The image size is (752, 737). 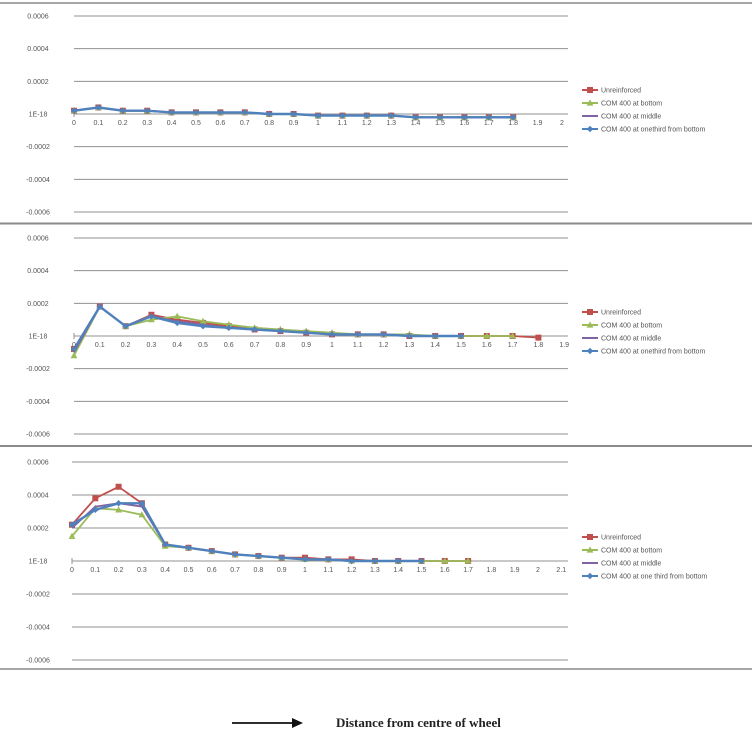 What do you see at coordinates (358, 345) in the screenshot?
I see `x-tick-label: 1.1` at bounding box center [358, 345].